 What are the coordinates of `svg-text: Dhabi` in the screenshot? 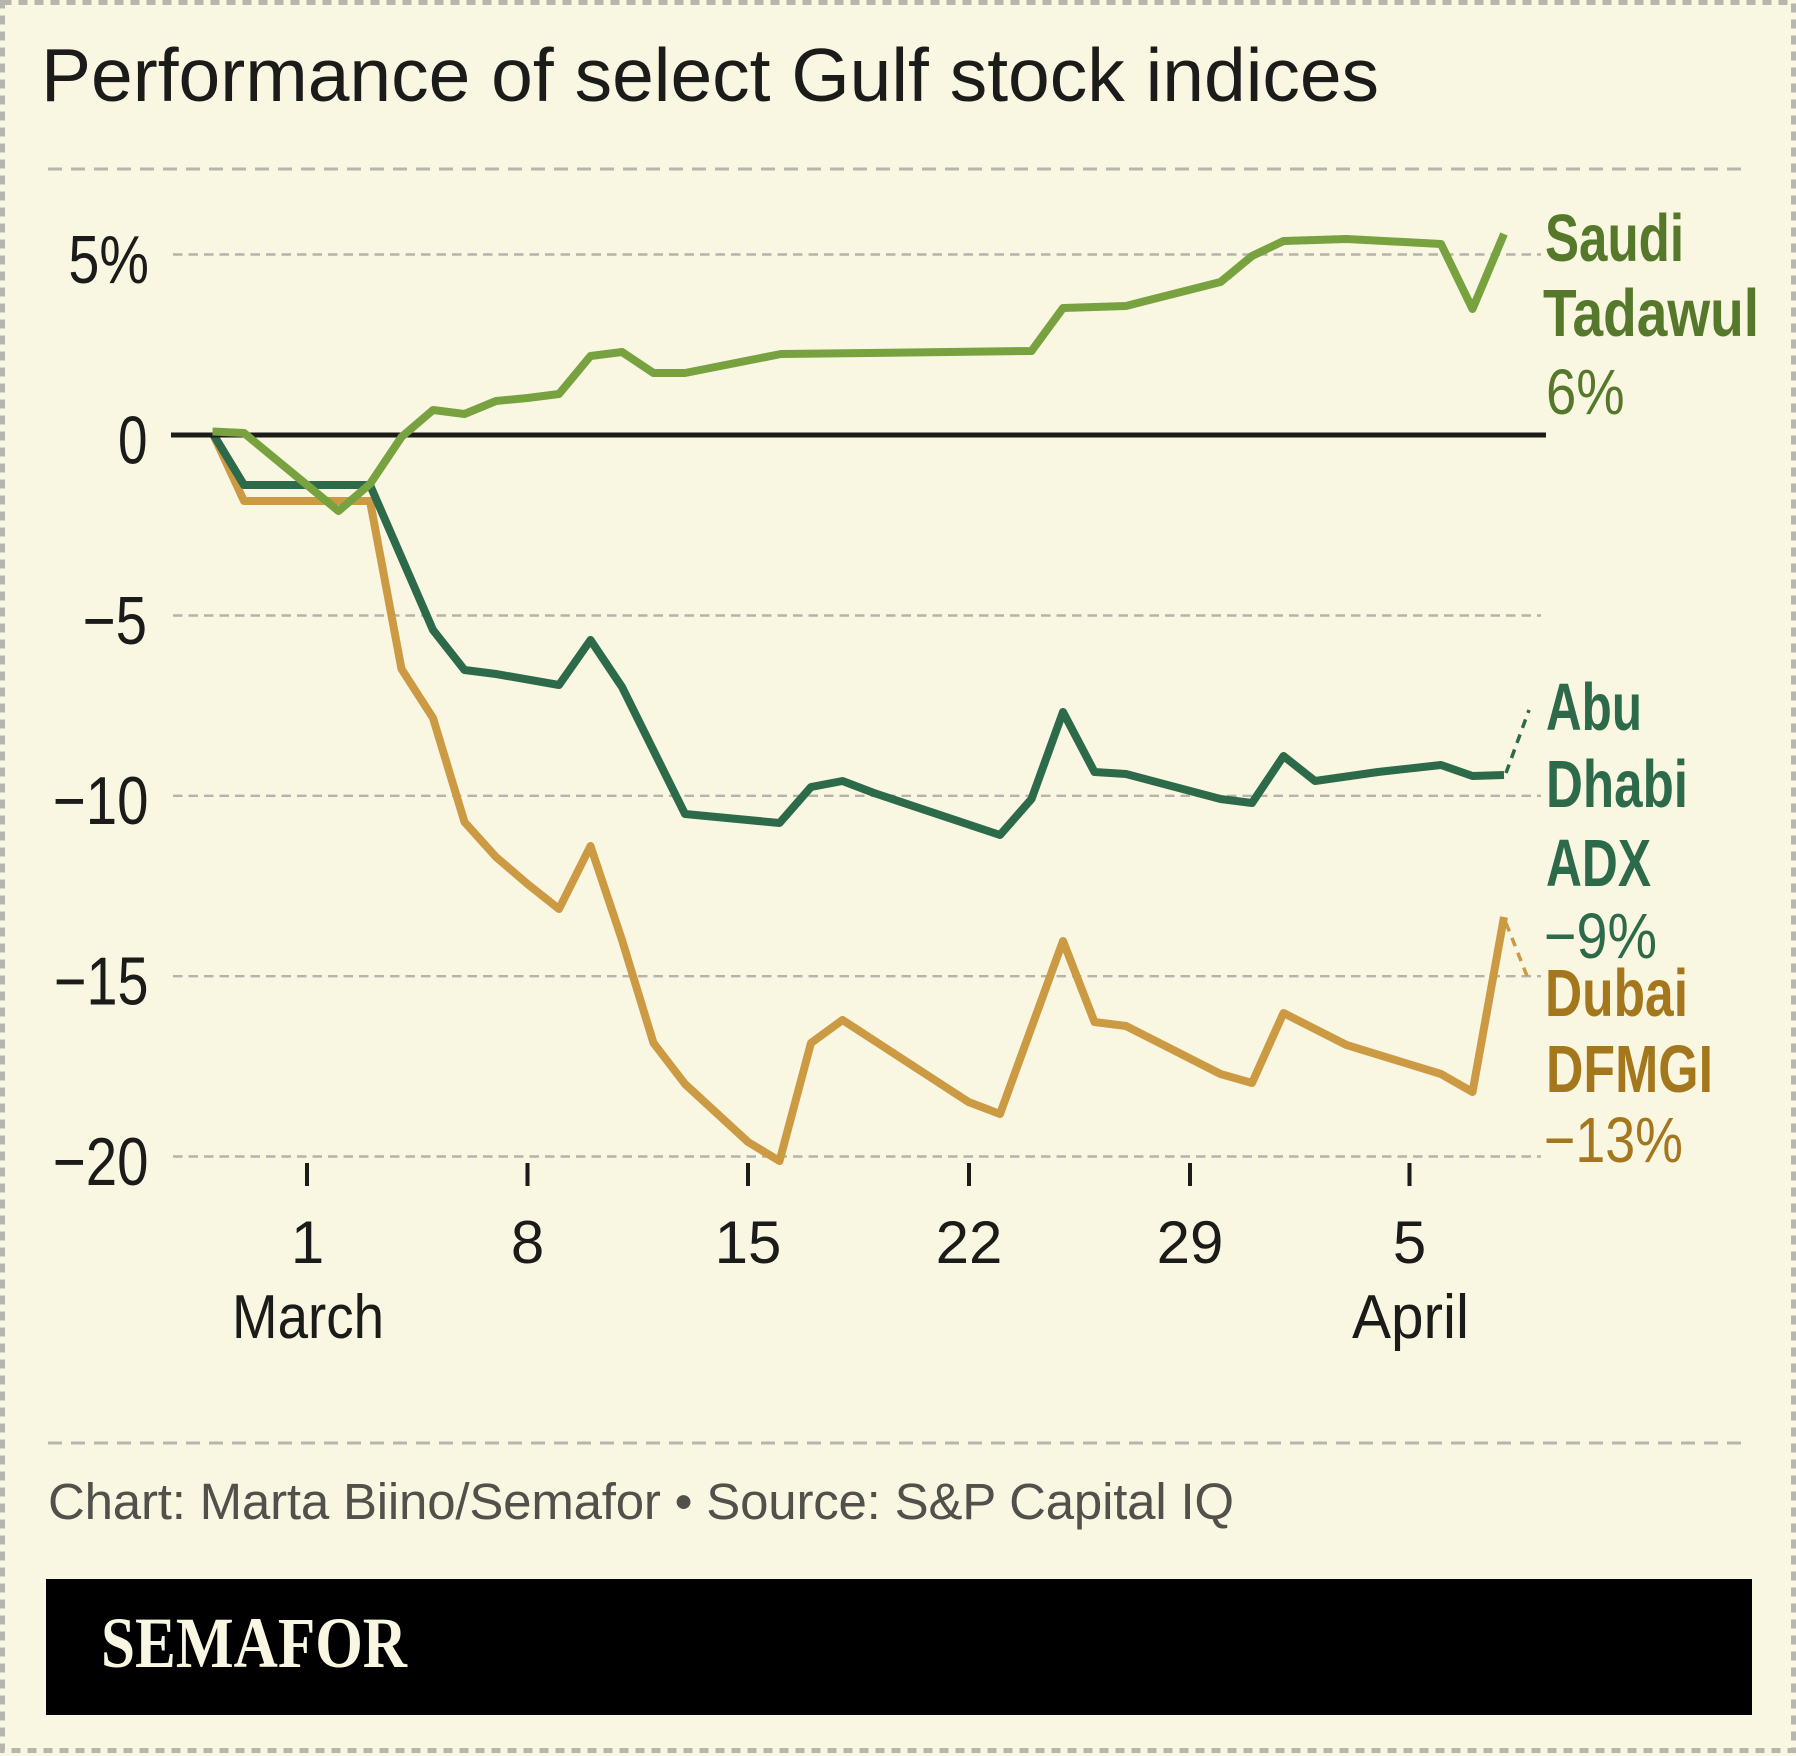 It's located at (1617, 784).